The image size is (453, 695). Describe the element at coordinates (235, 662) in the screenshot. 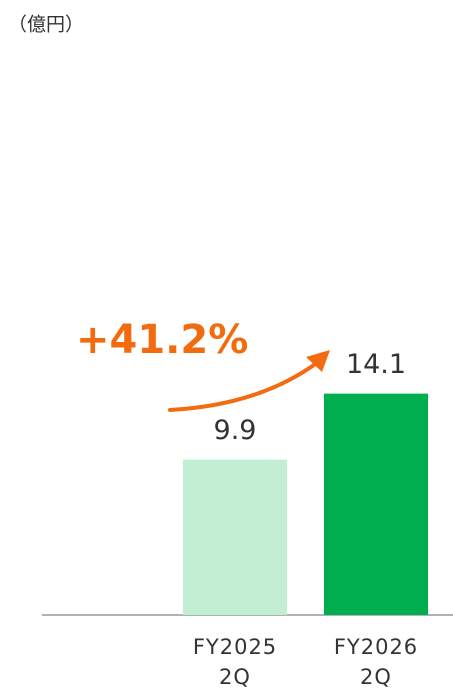

I see `x-tick-label: FY2025 2Q` at that location.